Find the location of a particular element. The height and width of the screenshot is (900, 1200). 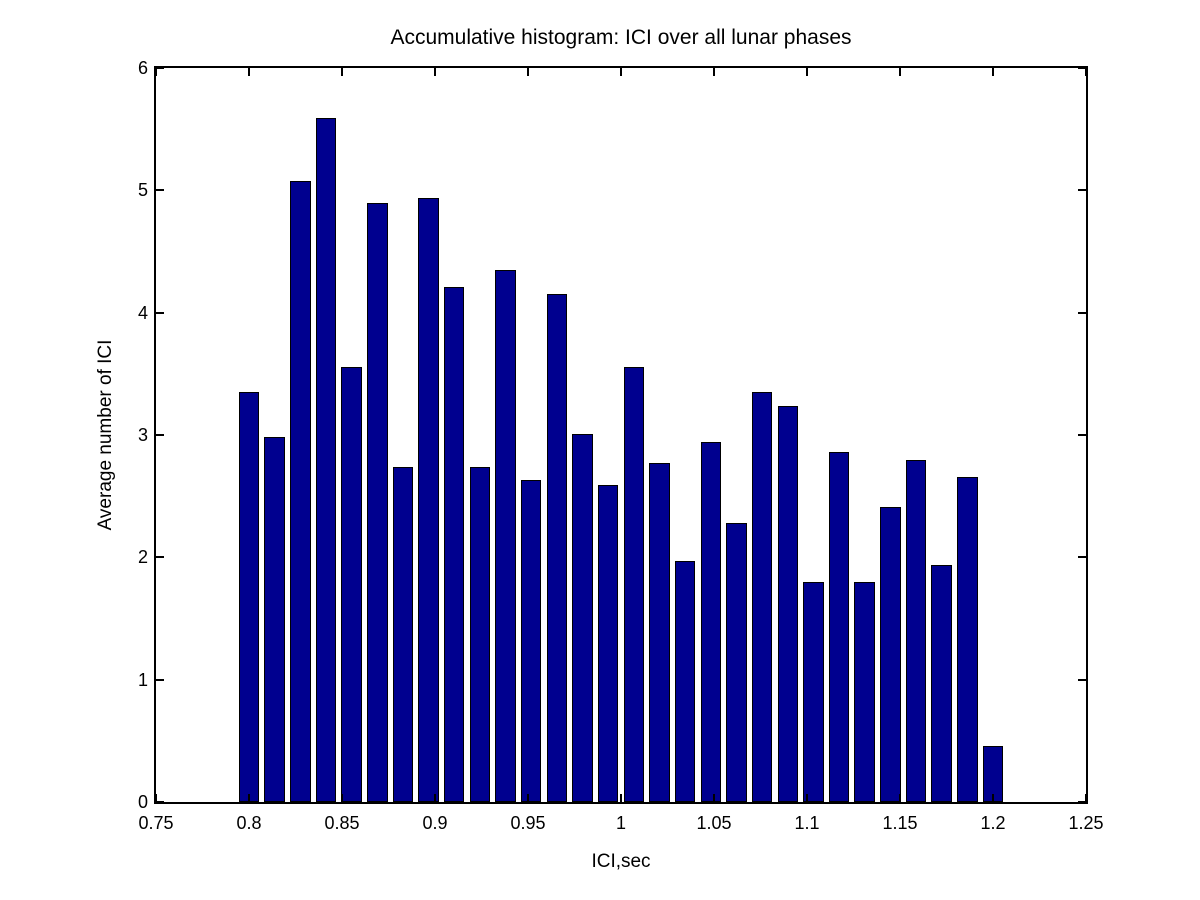

y-tick-label: 5 is located at coordinates (142, 190).